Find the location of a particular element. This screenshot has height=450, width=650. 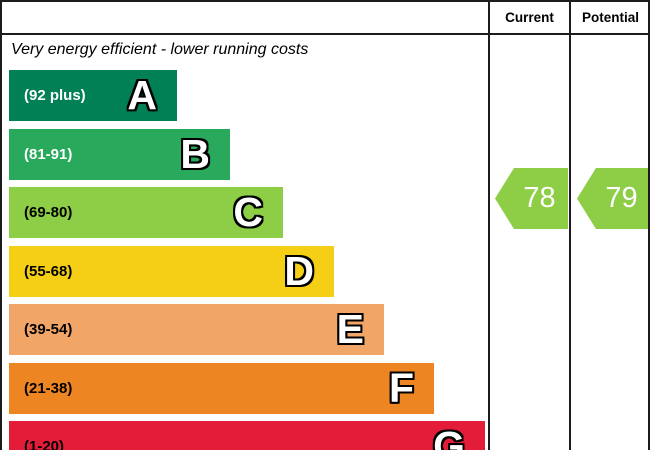

header-potential-label: Potential is located at coordinates (610, 17).